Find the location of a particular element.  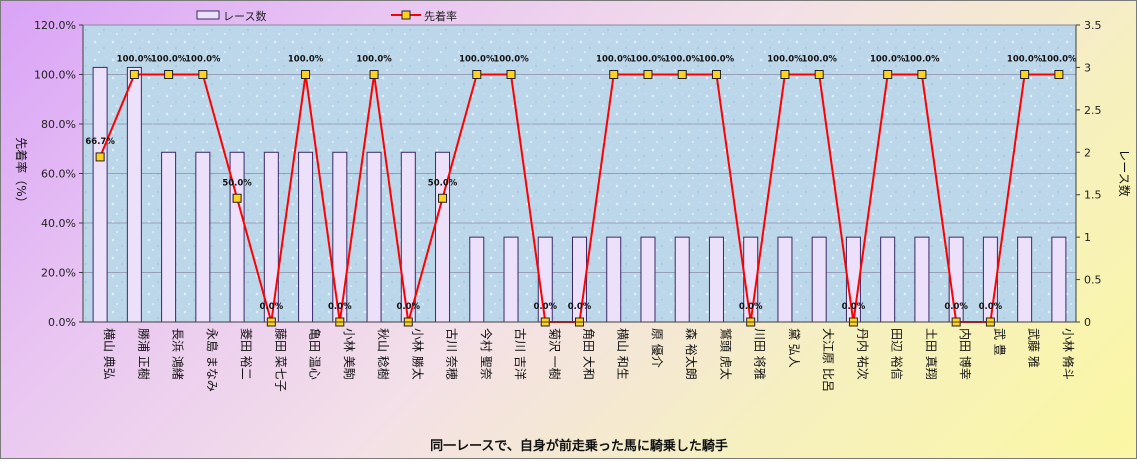

x-category-label: 土田 真翔 is located at coordinates (931, 354).